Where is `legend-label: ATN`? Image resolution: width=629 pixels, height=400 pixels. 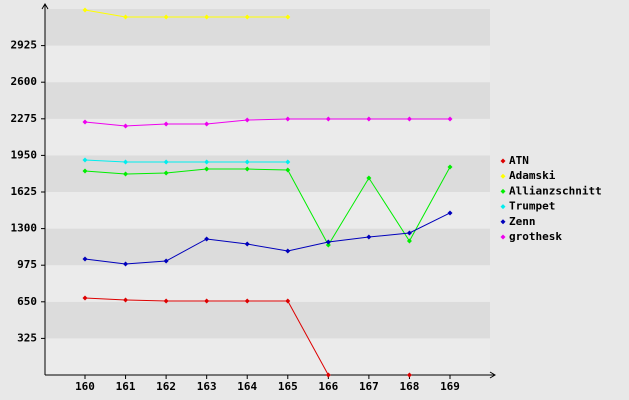
legend-label: ATN is located at coordinates (519, 160).